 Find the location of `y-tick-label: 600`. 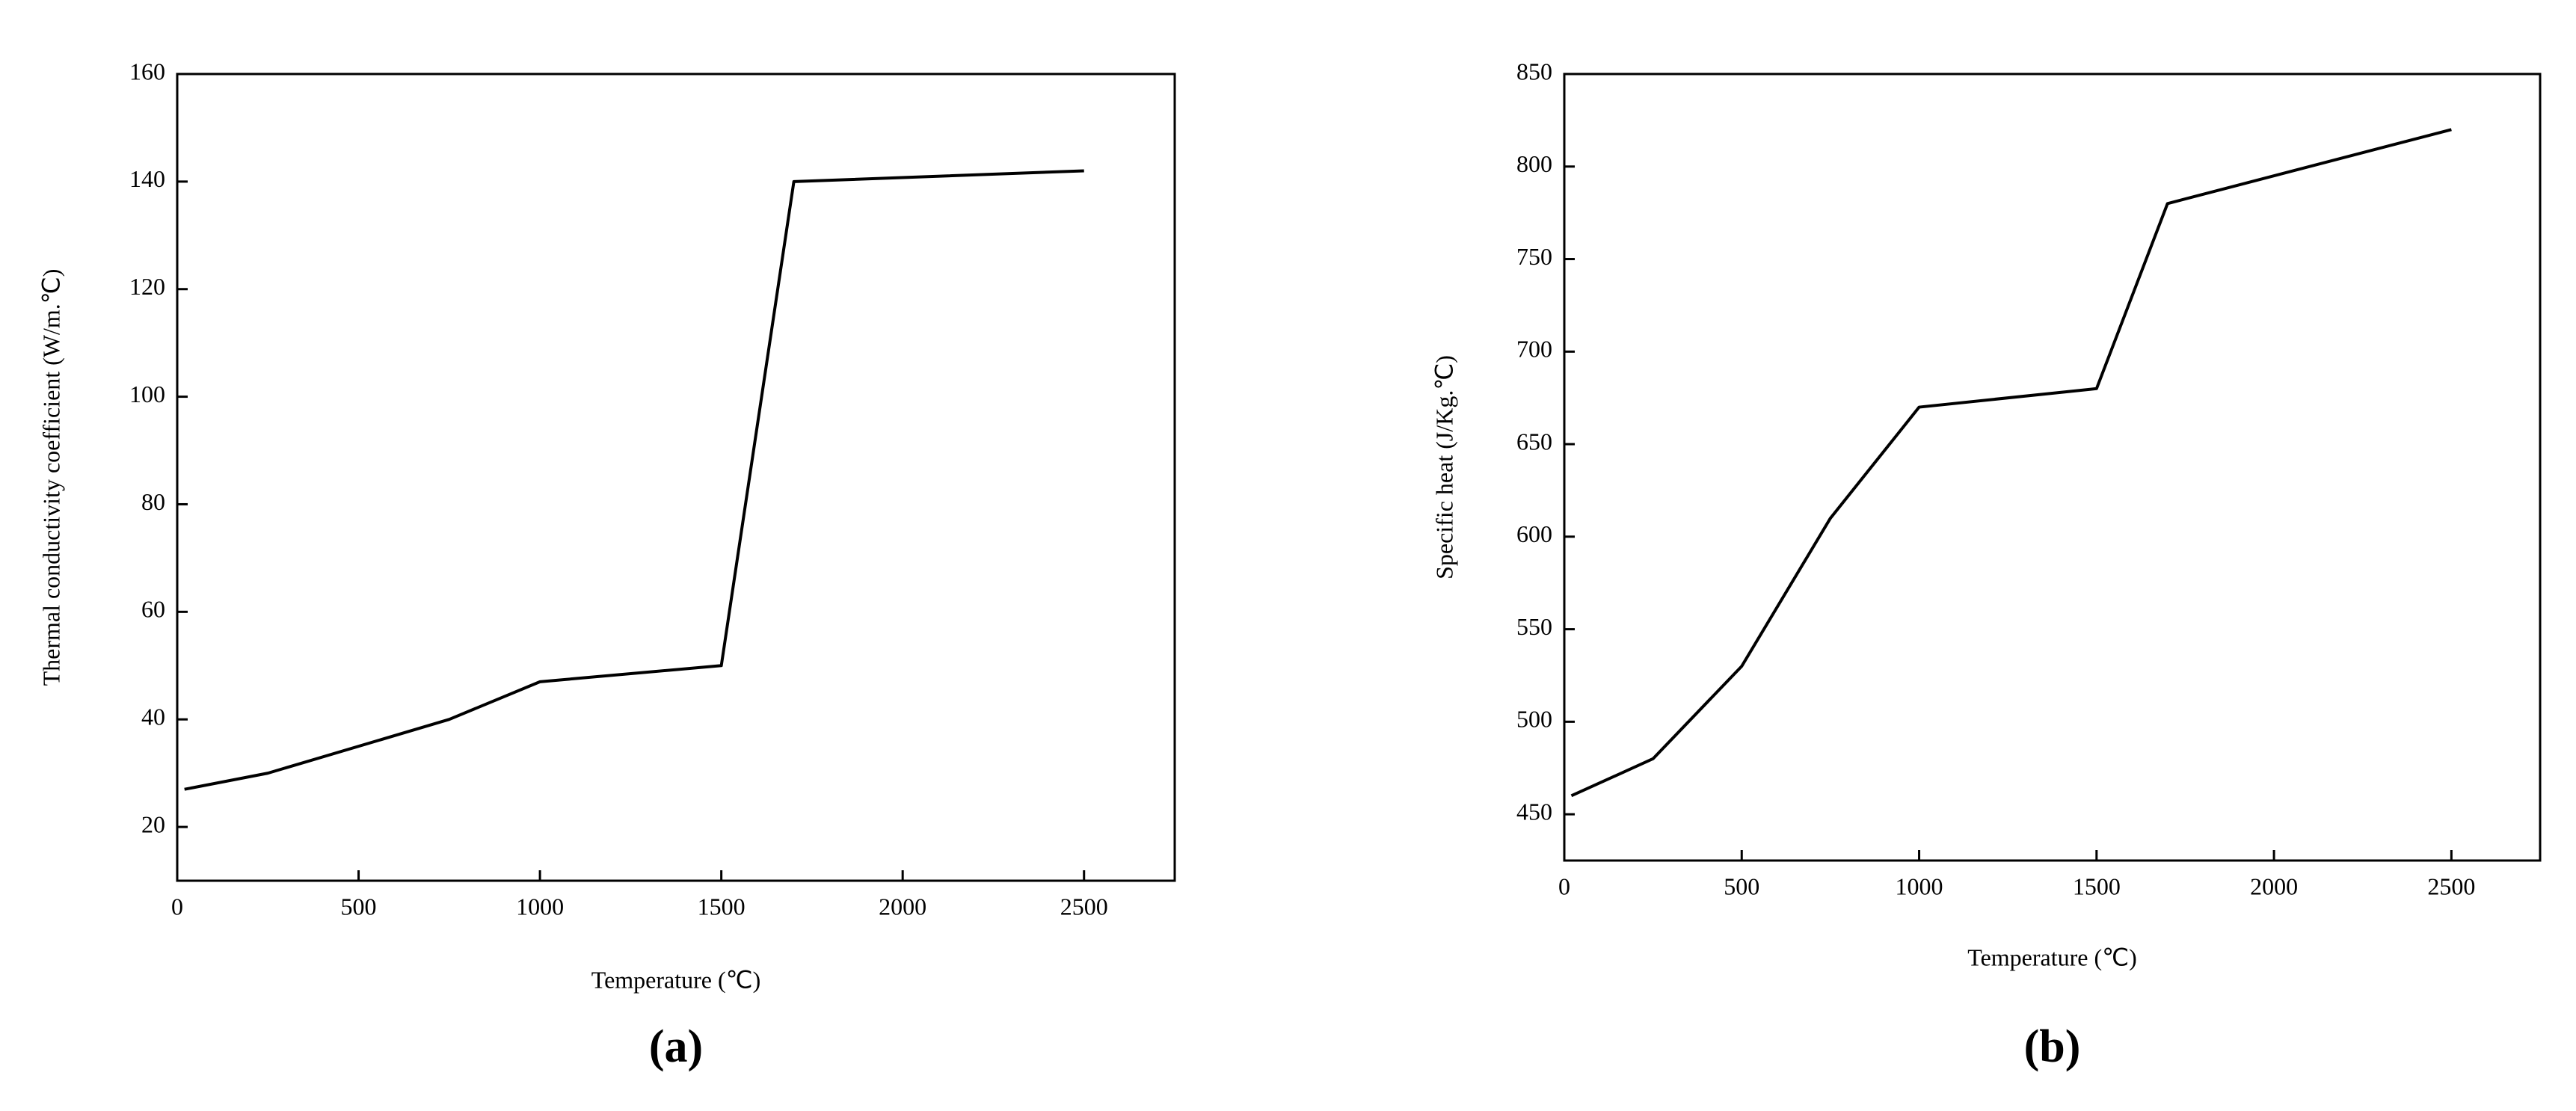

y-tick-label: 600 is located at coordinates (1534, 533).